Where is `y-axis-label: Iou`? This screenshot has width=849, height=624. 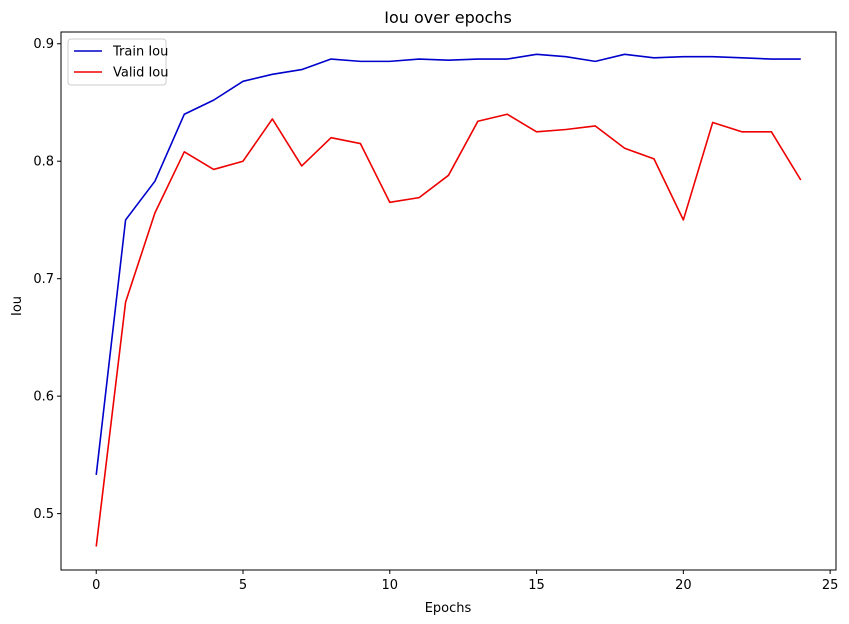 y-axis-label: Iou is located at coordinates (17, 306).